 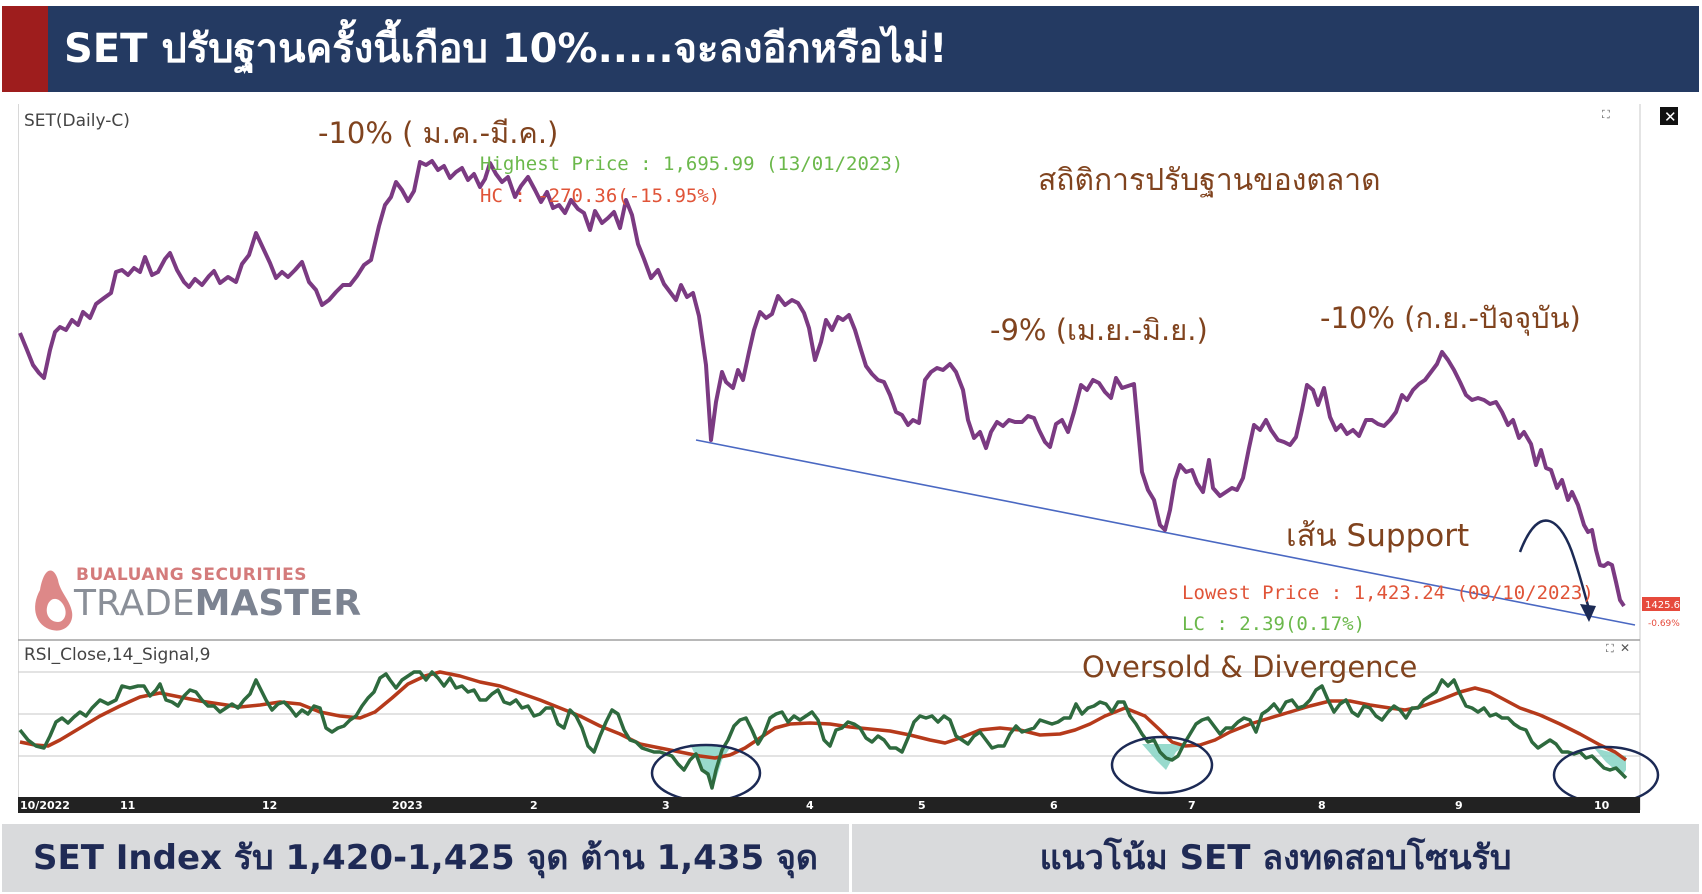 What do you see at coordinates (77, 121) in the screenshot?
I see `main-panel-label: SET(Daily-C)` at bounding box center [77, 121].